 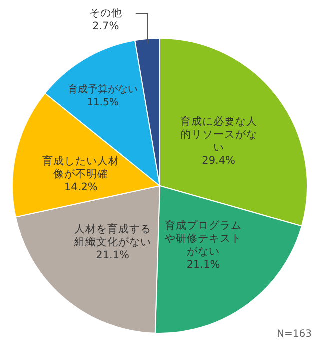 I want to click on slice-label: 育成に必要な人的リソースがない, so click(x=219, y=134).